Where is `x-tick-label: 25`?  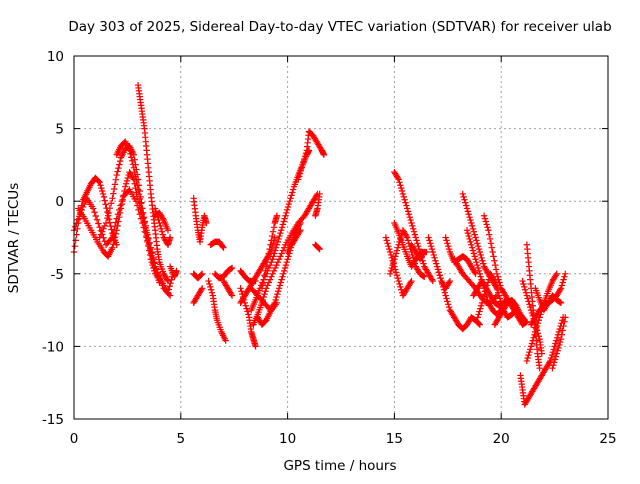 x-tick-label: 25 is located at coordinates (607, 439).